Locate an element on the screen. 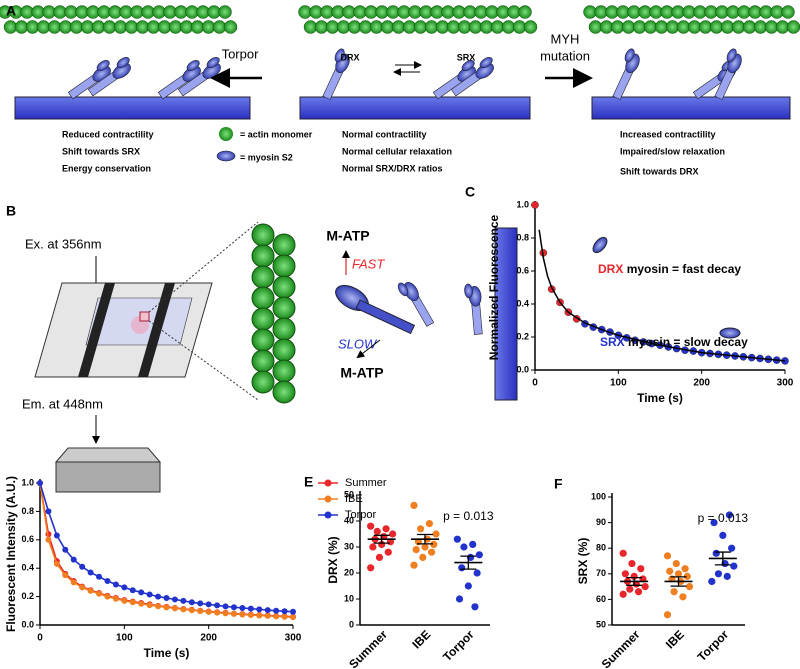 The image size is (800, 669). note: Shift towards SRX is located at coordinates (101, 151).